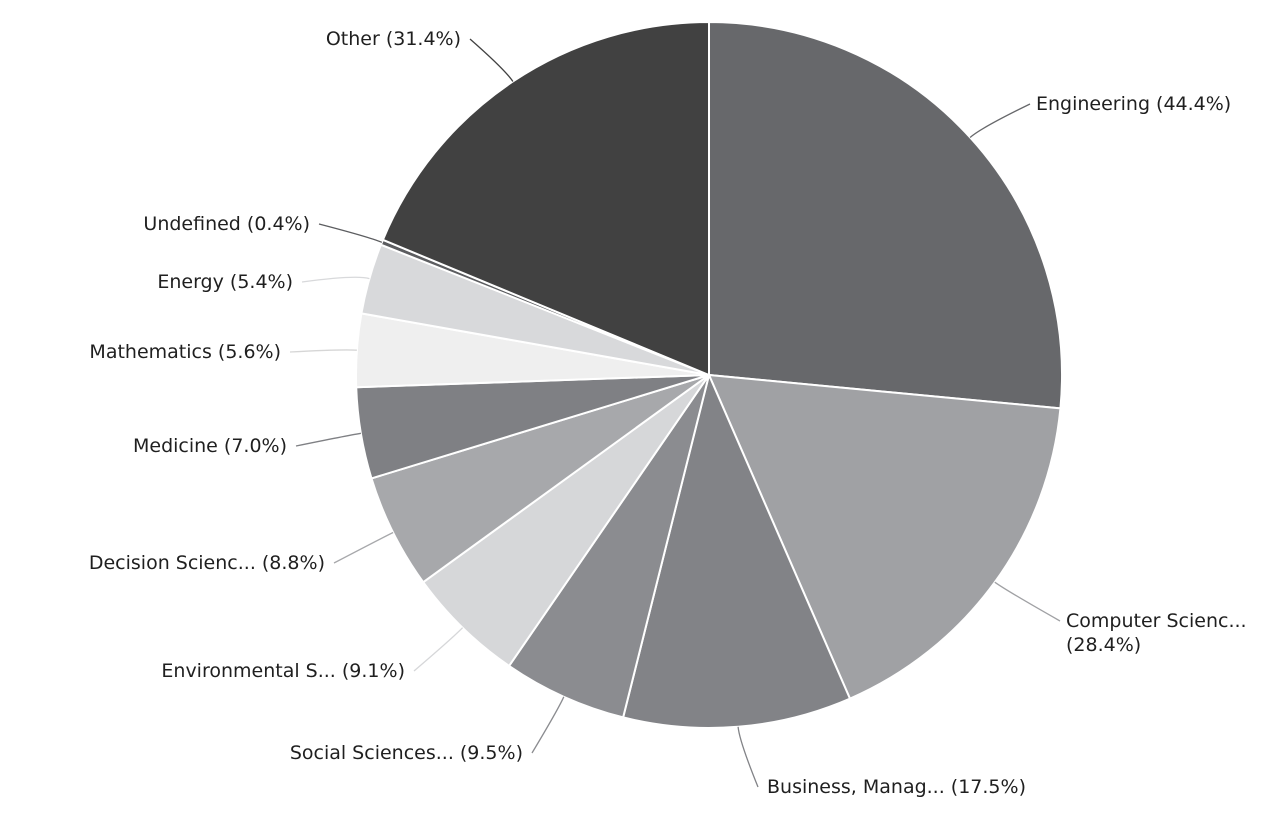 The image size is (1283, 837). I want to click on leader-line-computer-scienc, so click(1027, 601).